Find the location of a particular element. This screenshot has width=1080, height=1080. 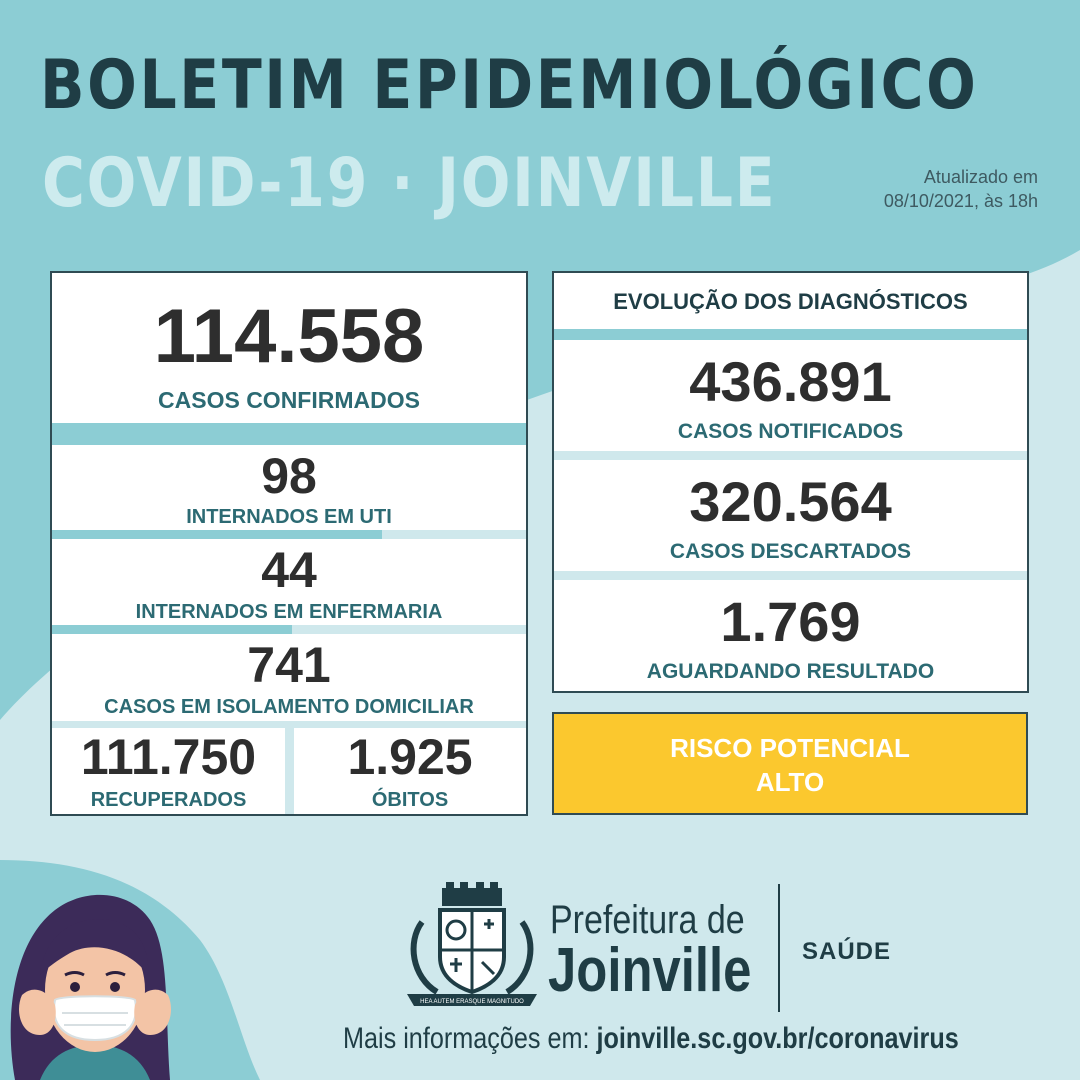

department-label: SAÚDE is located at coordinates (847, 951).